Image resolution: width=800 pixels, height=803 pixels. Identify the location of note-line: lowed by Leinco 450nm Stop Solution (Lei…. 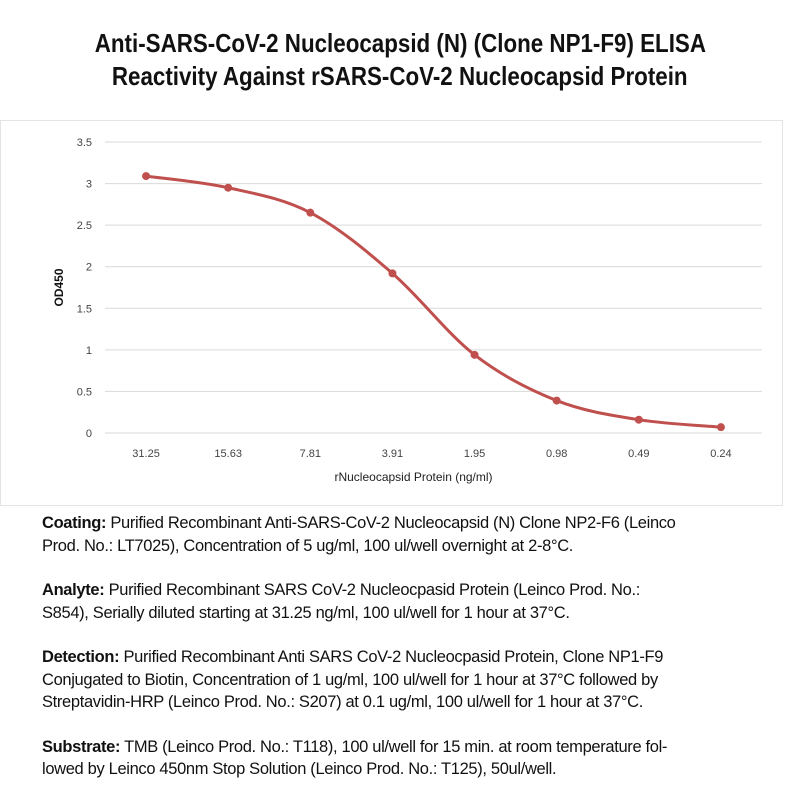
(401, 769).